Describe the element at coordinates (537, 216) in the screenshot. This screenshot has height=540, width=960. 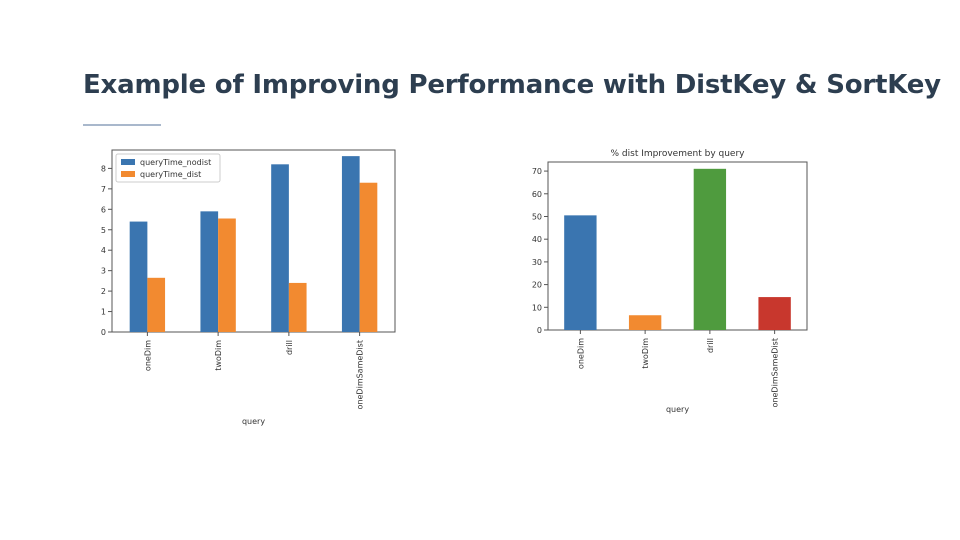
I see `y-tick-label: 50` at that location.